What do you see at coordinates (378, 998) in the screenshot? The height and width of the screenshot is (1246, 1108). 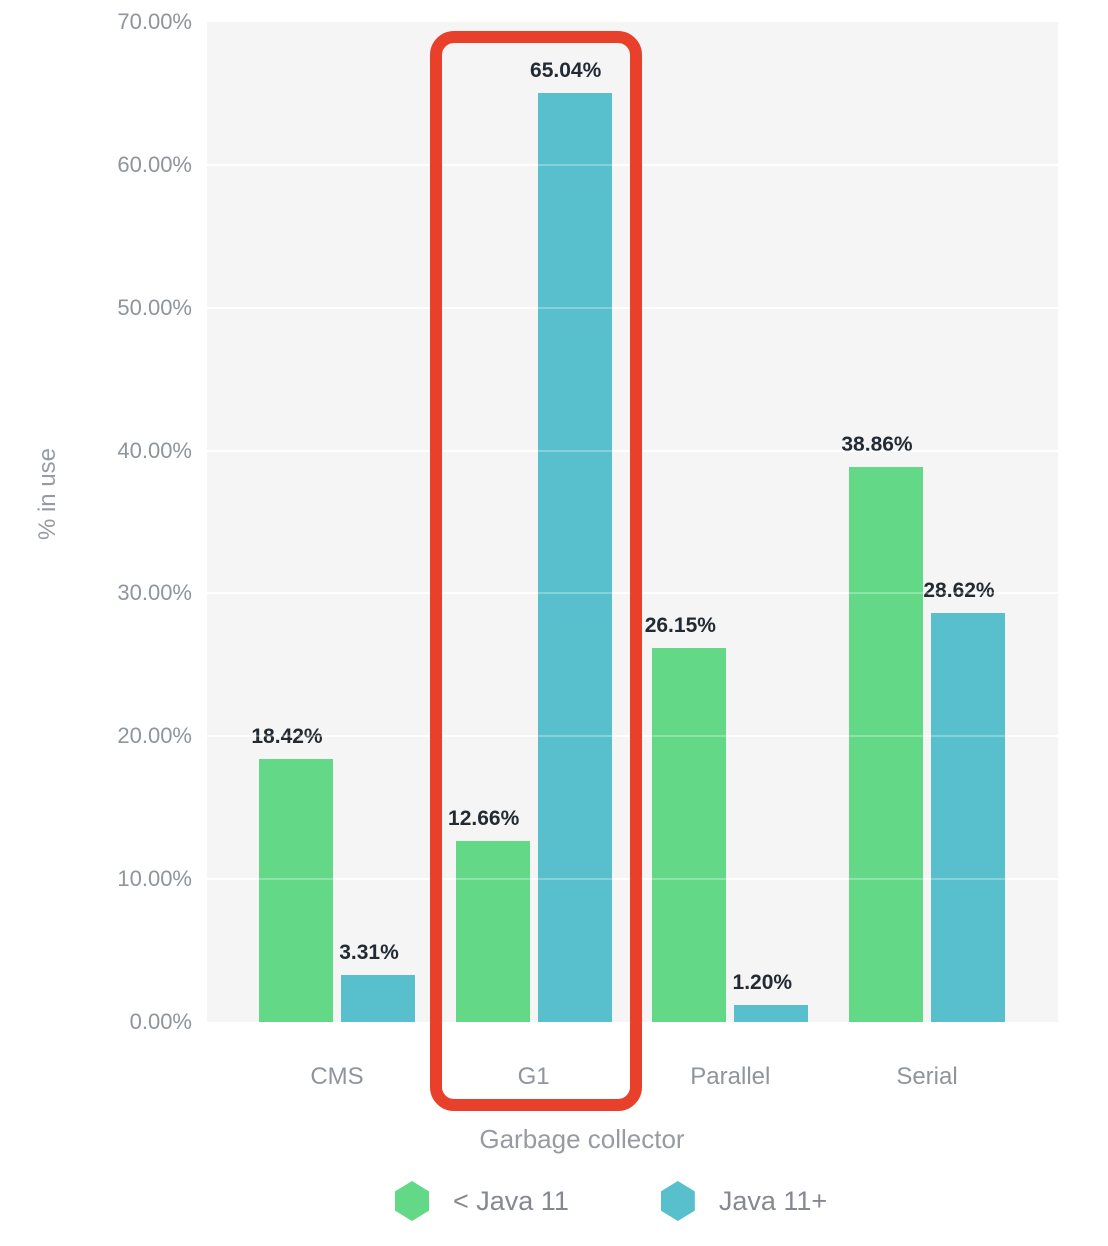 I see `bar-java-11+-cms` at bounding box center [378, 998].